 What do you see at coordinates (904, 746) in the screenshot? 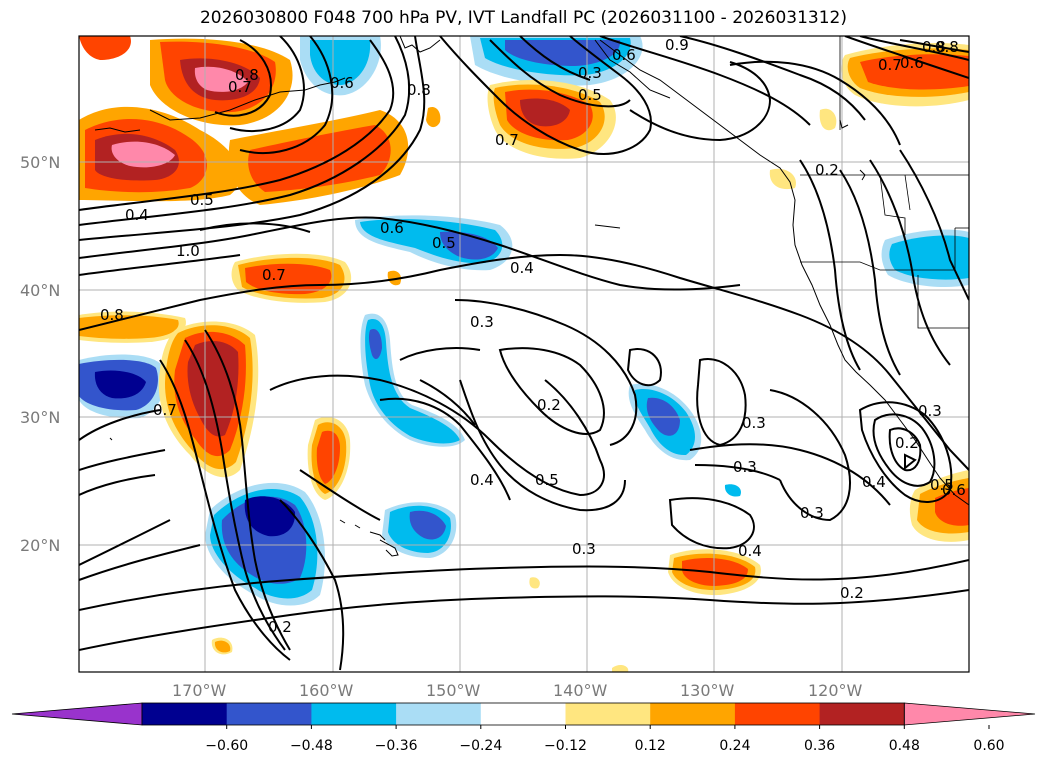
I see `colorbar-tick-label: 0.48` at bounding box center [904, 746].